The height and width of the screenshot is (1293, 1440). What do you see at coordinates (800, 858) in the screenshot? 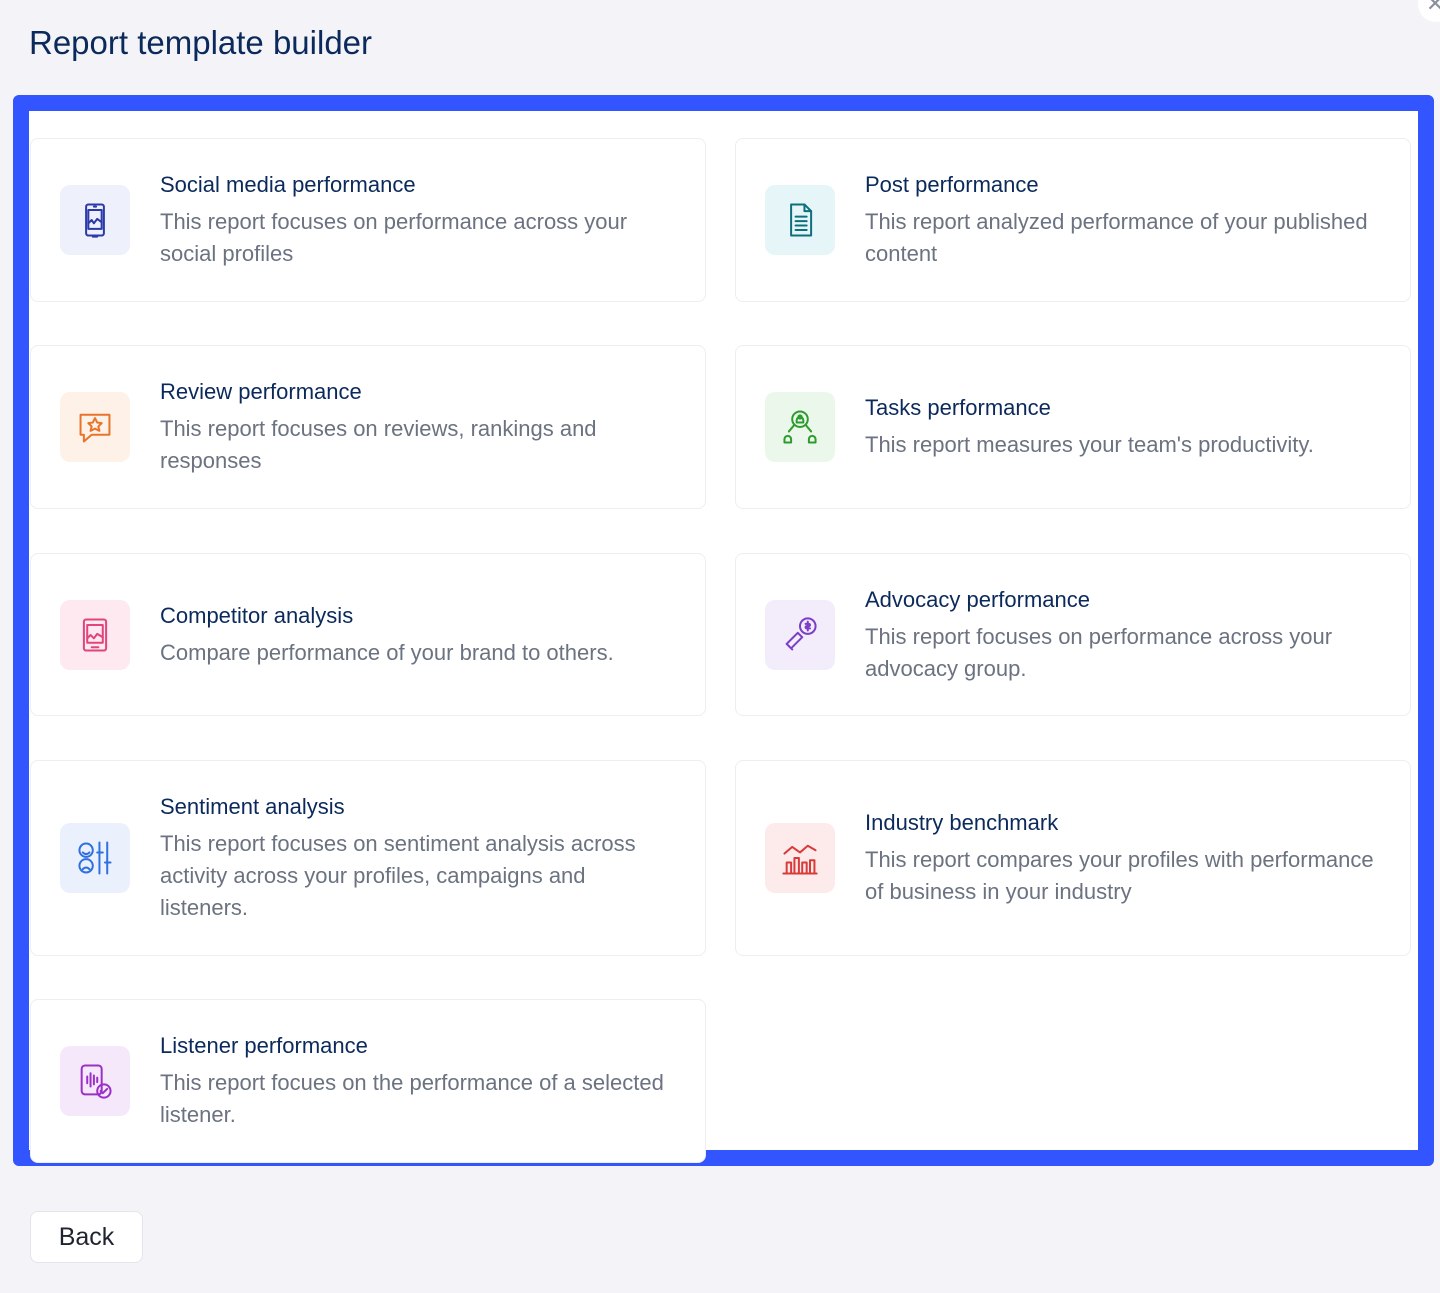
I see `bar-line-chart-icon` at bounding box center [800, 858].